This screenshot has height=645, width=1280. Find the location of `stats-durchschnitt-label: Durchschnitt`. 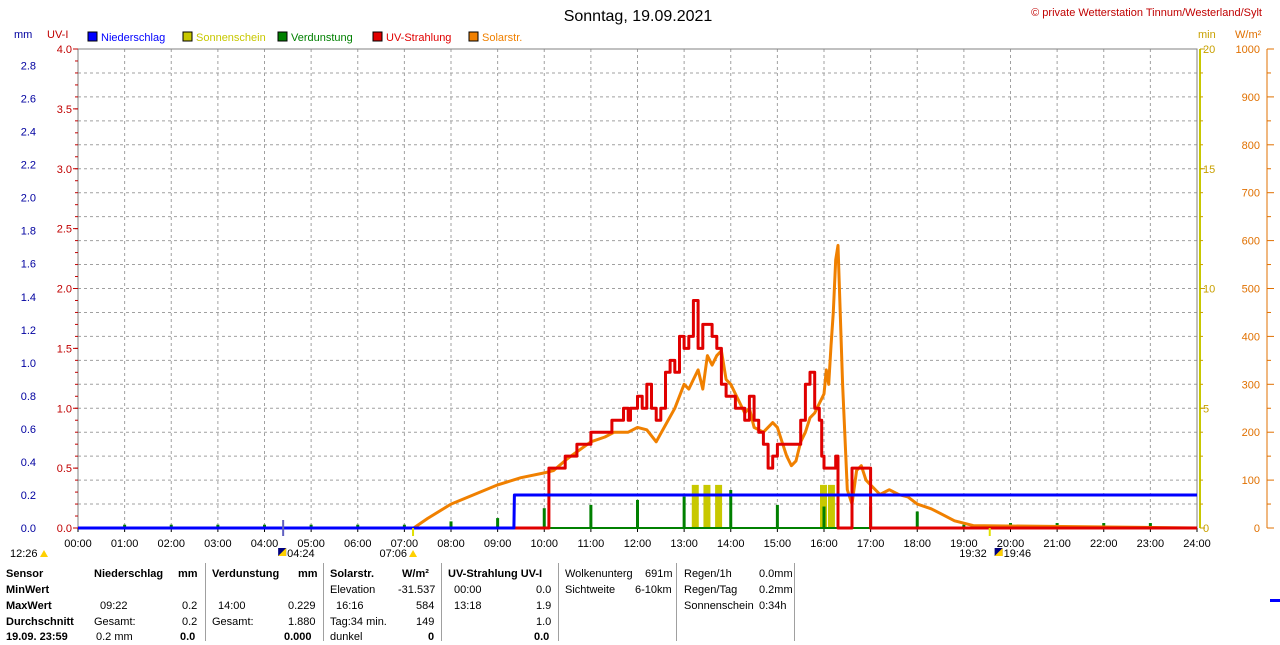

stats-durchschnitt-label: Durchschnitt is located at coordinates (40, 622).